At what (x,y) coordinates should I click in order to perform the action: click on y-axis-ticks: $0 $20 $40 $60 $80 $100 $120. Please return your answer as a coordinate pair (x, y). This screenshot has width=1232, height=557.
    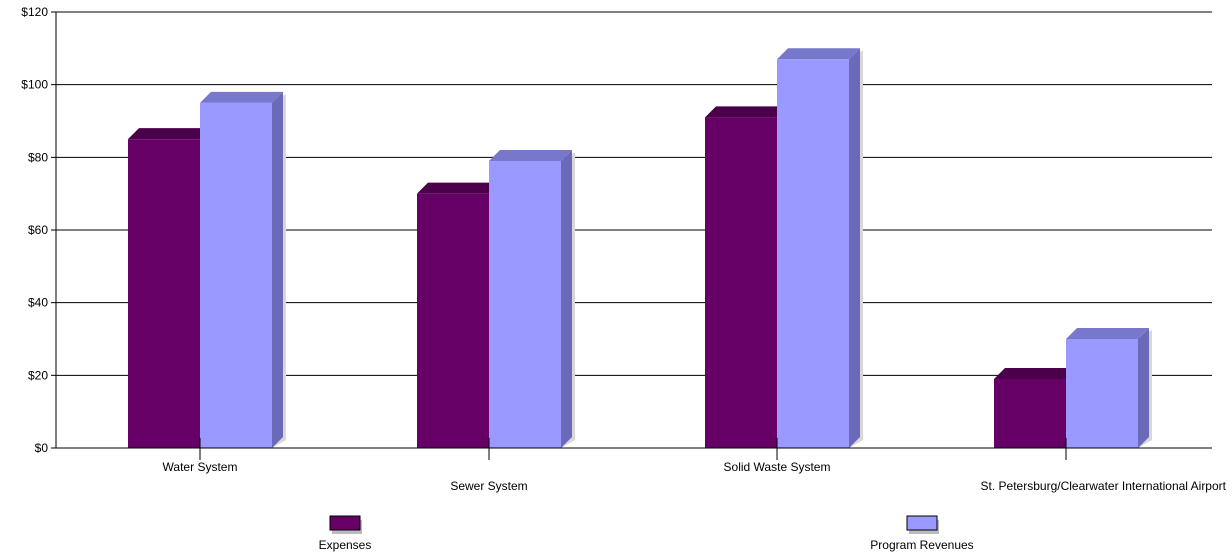
    Looking at the image, I should click on (38, 230).